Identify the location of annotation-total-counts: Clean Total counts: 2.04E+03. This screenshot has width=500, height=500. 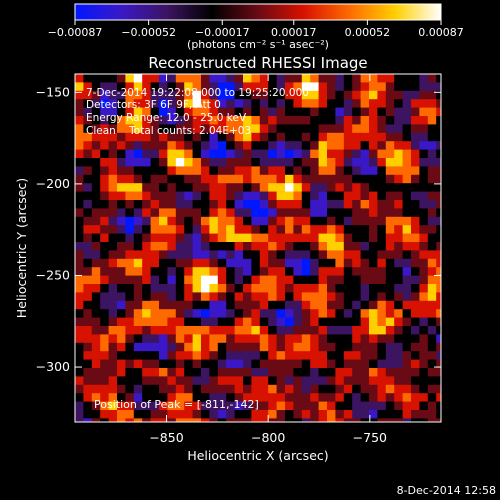
(168, 131).